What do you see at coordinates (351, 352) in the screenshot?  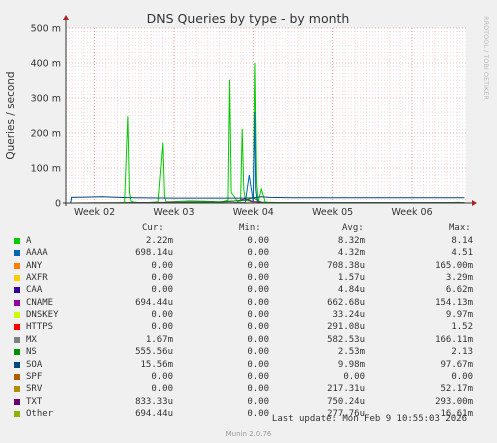 I see `legend-avg: 2.53m` at bounding box center [351, 352].